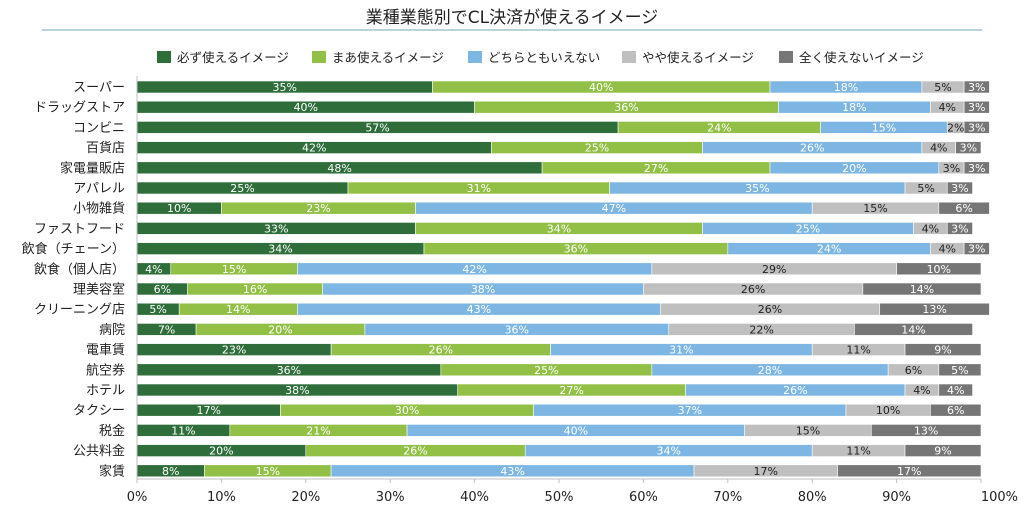 This screenshot has width=1024, height=515. I want to click on category-label: コンビニ, so click(99, 128).